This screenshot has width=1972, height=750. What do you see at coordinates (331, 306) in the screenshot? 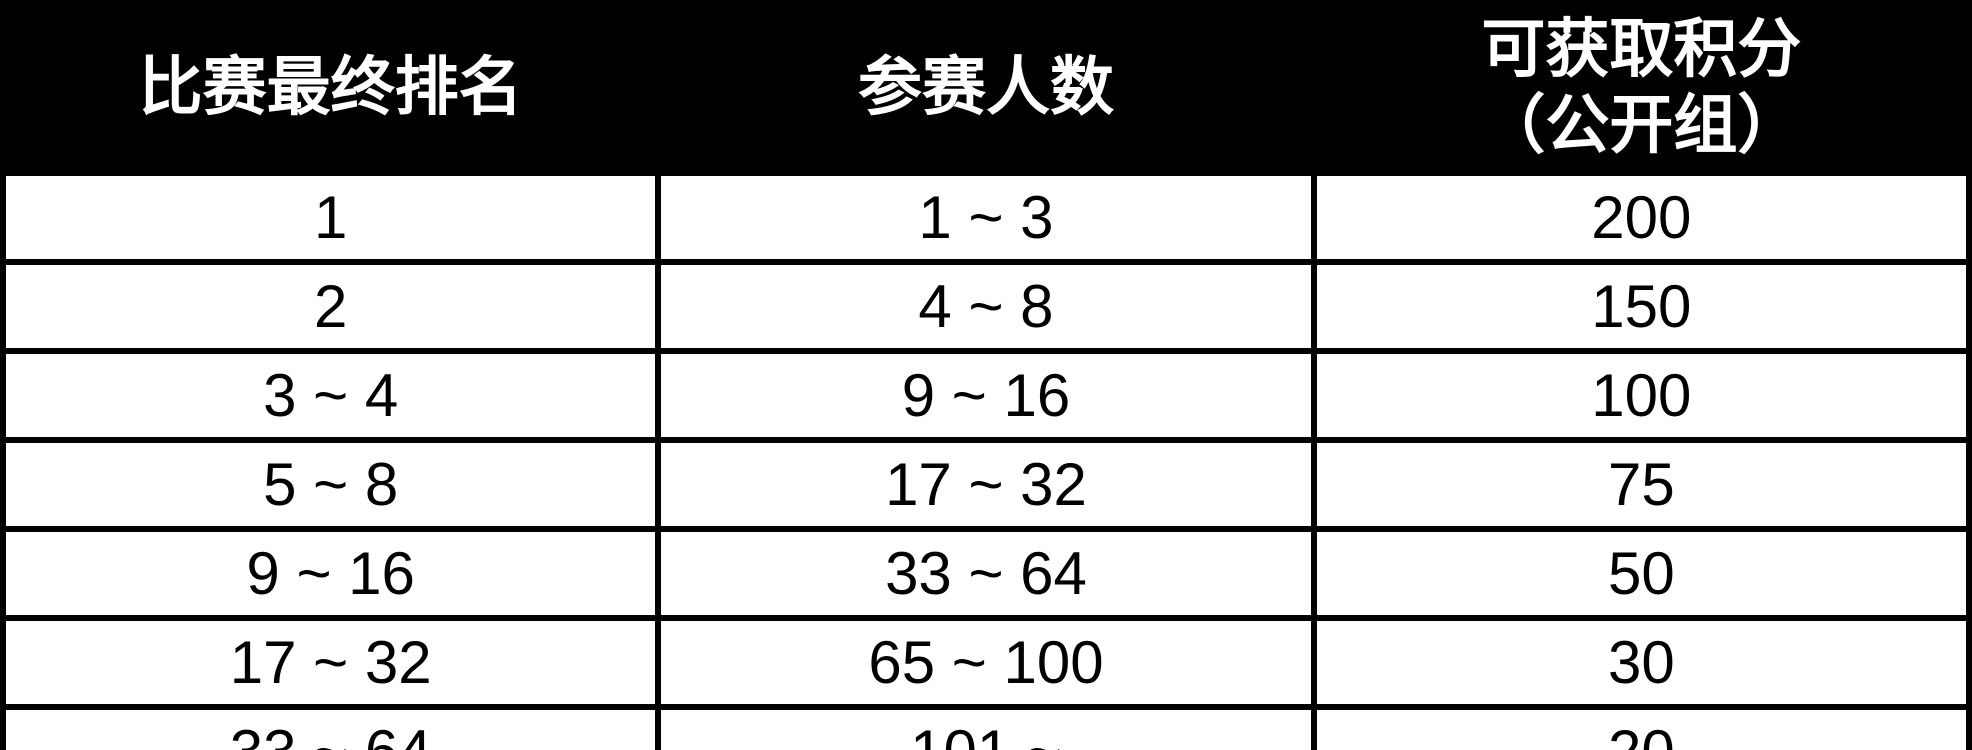
I see `cell-rank: 2` at bounding box center [331, 306].